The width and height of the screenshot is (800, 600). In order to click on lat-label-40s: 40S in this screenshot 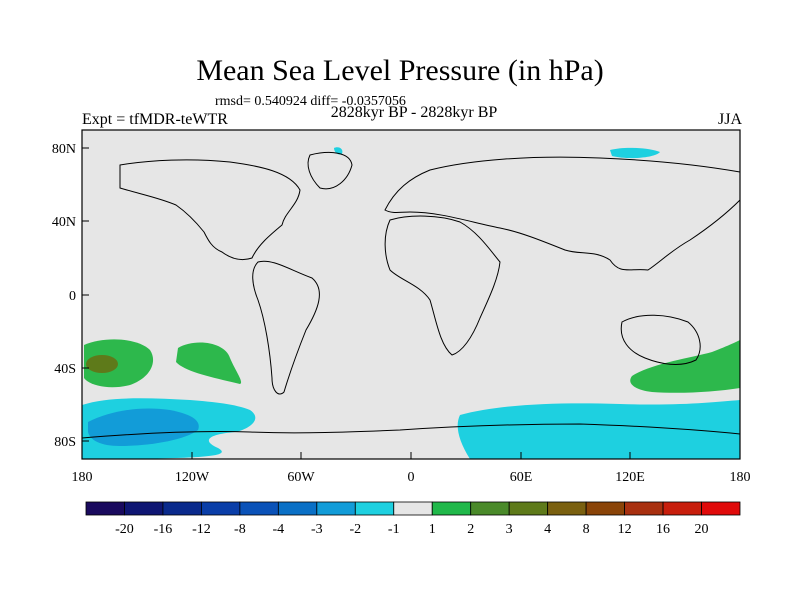, I will do `click(65, 369)`.